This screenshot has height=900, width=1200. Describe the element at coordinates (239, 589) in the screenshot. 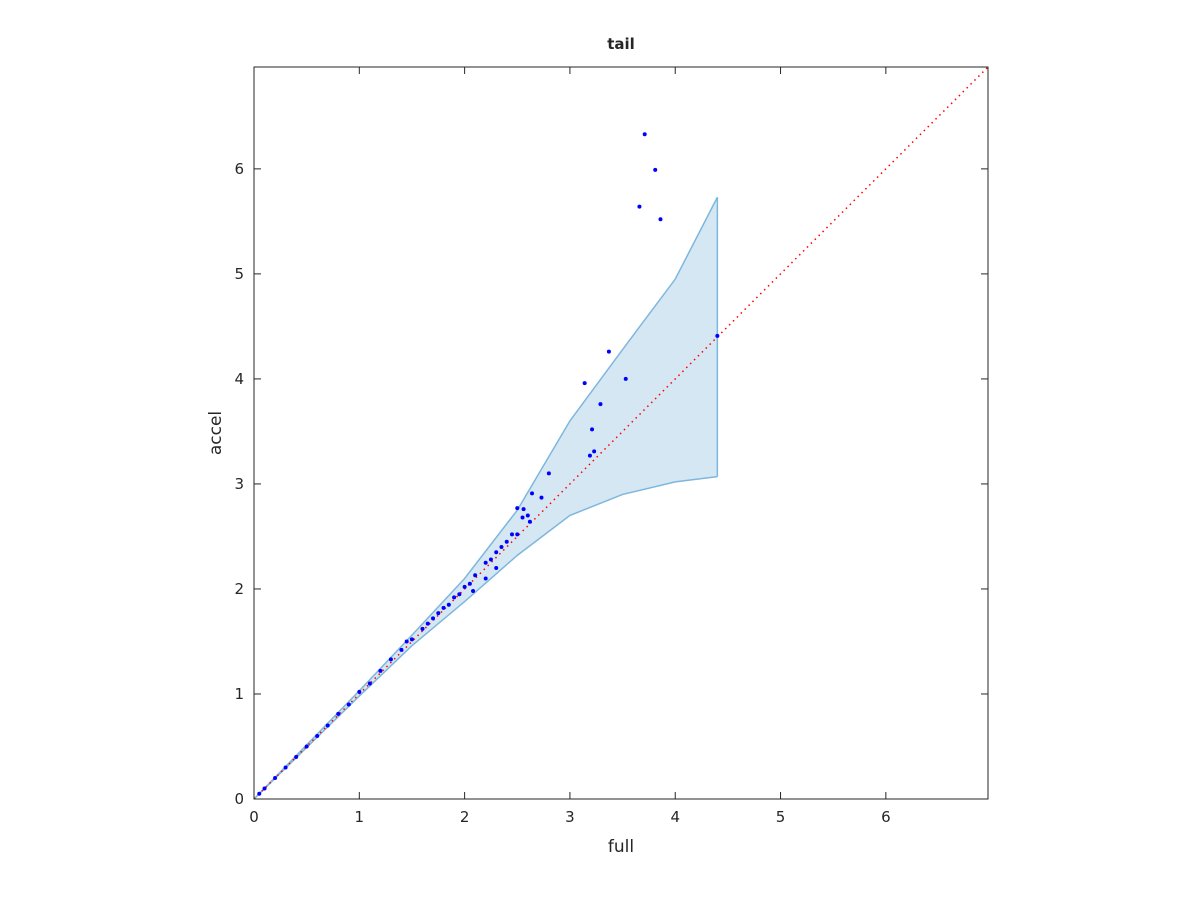

I see `y-tick-label: 2` at that location.